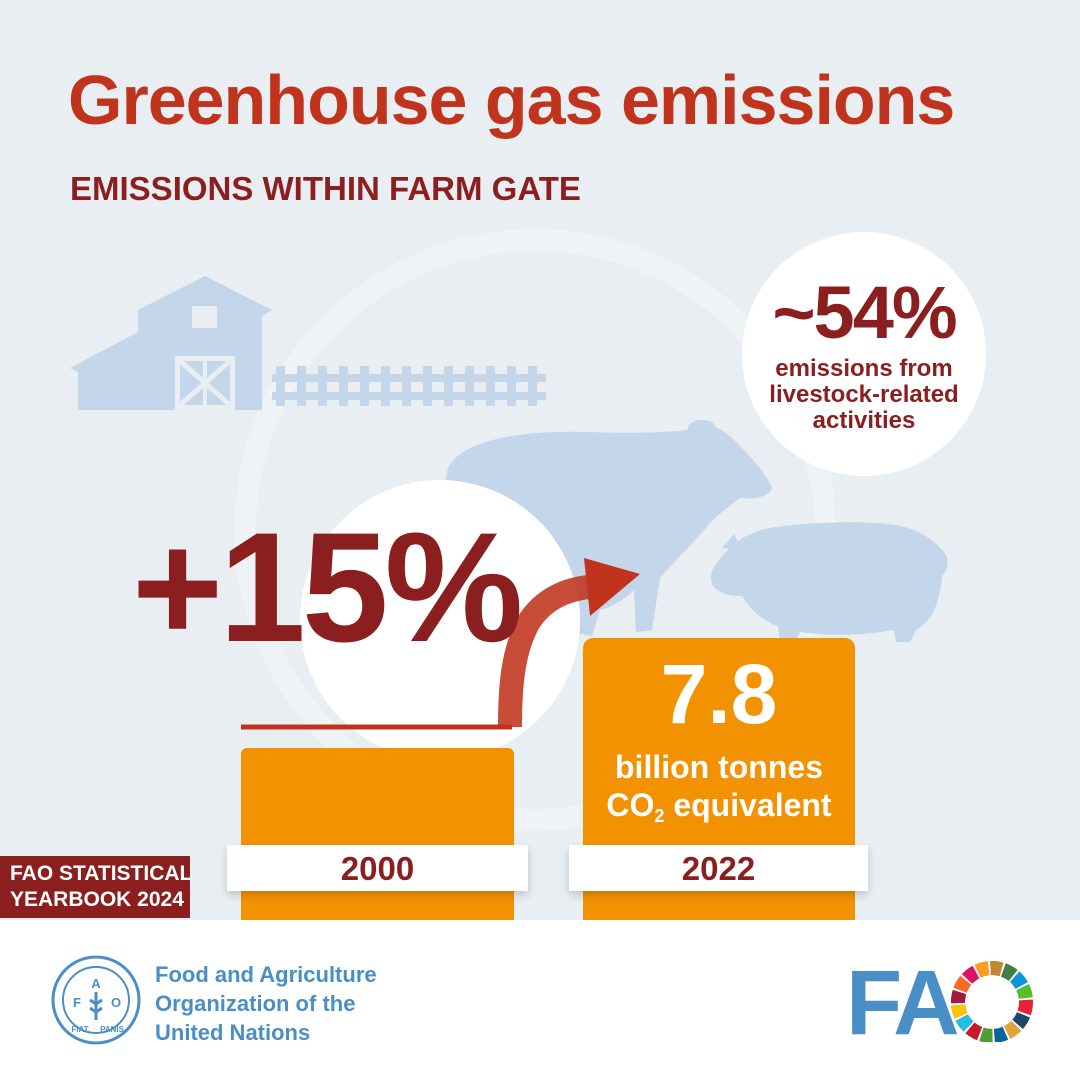  I want to click on yearbook-badge: FAO STATISTICAL YEARBOOK 2024, so click(96, 887).